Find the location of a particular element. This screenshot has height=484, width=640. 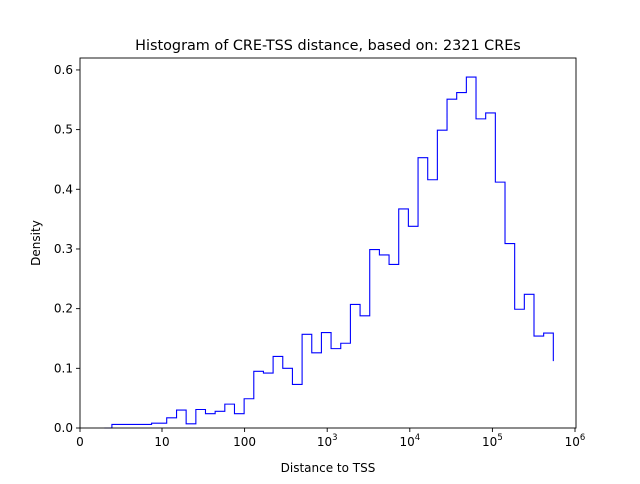

y-tick-label: 0.0 is located at coordinates (63, 428).